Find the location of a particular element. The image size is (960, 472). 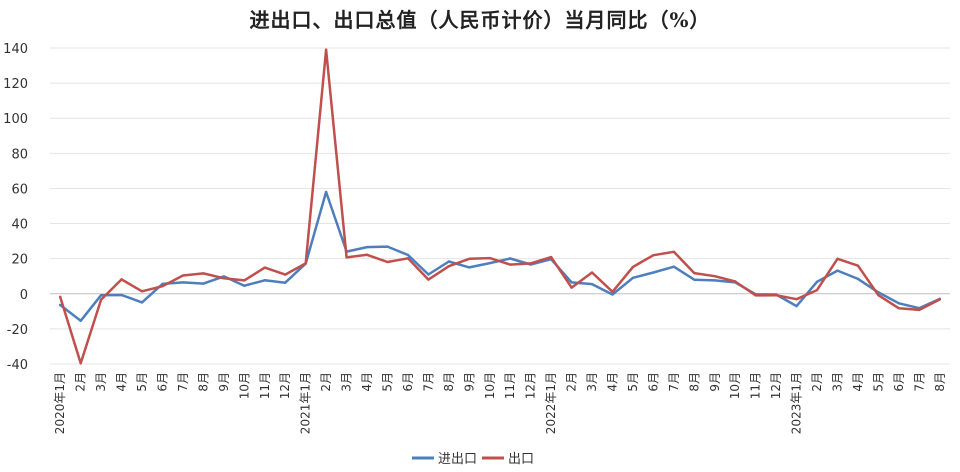

x-tick-label: 2020年1月 is located at coordinates (60, 403).